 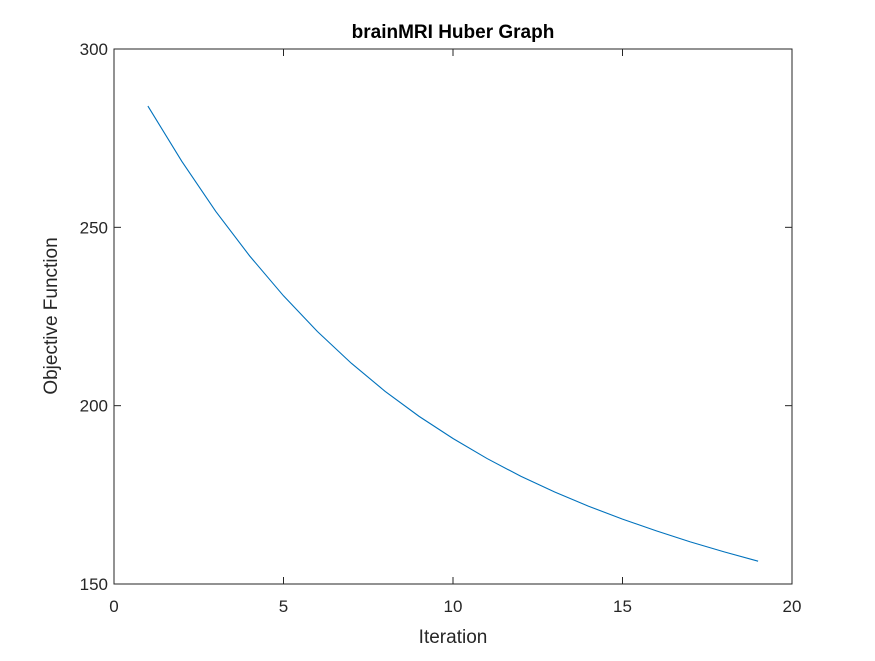 I want to click on x-tick-label: 10, so click(x=453, y=606).